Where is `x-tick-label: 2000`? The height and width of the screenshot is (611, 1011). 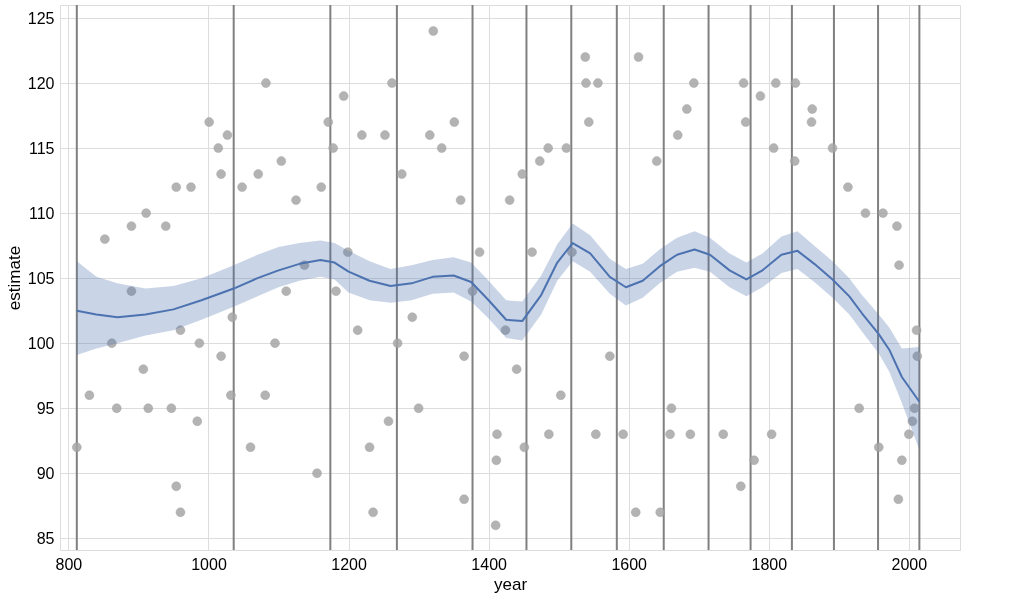 x-tick-label: 2000 is located at coordinates (909, 564).